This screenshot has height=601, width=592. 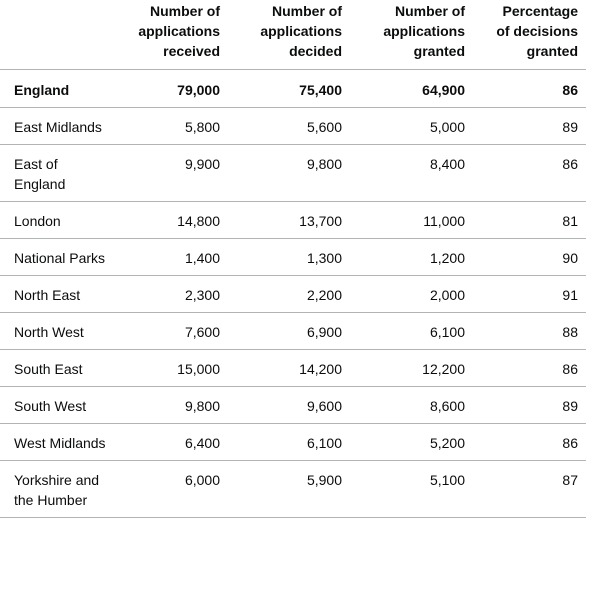 What do you see at coordinates (171, 220) in the screenshot?
I see `cell-received: 14,800` at bounding box center [171, 220].